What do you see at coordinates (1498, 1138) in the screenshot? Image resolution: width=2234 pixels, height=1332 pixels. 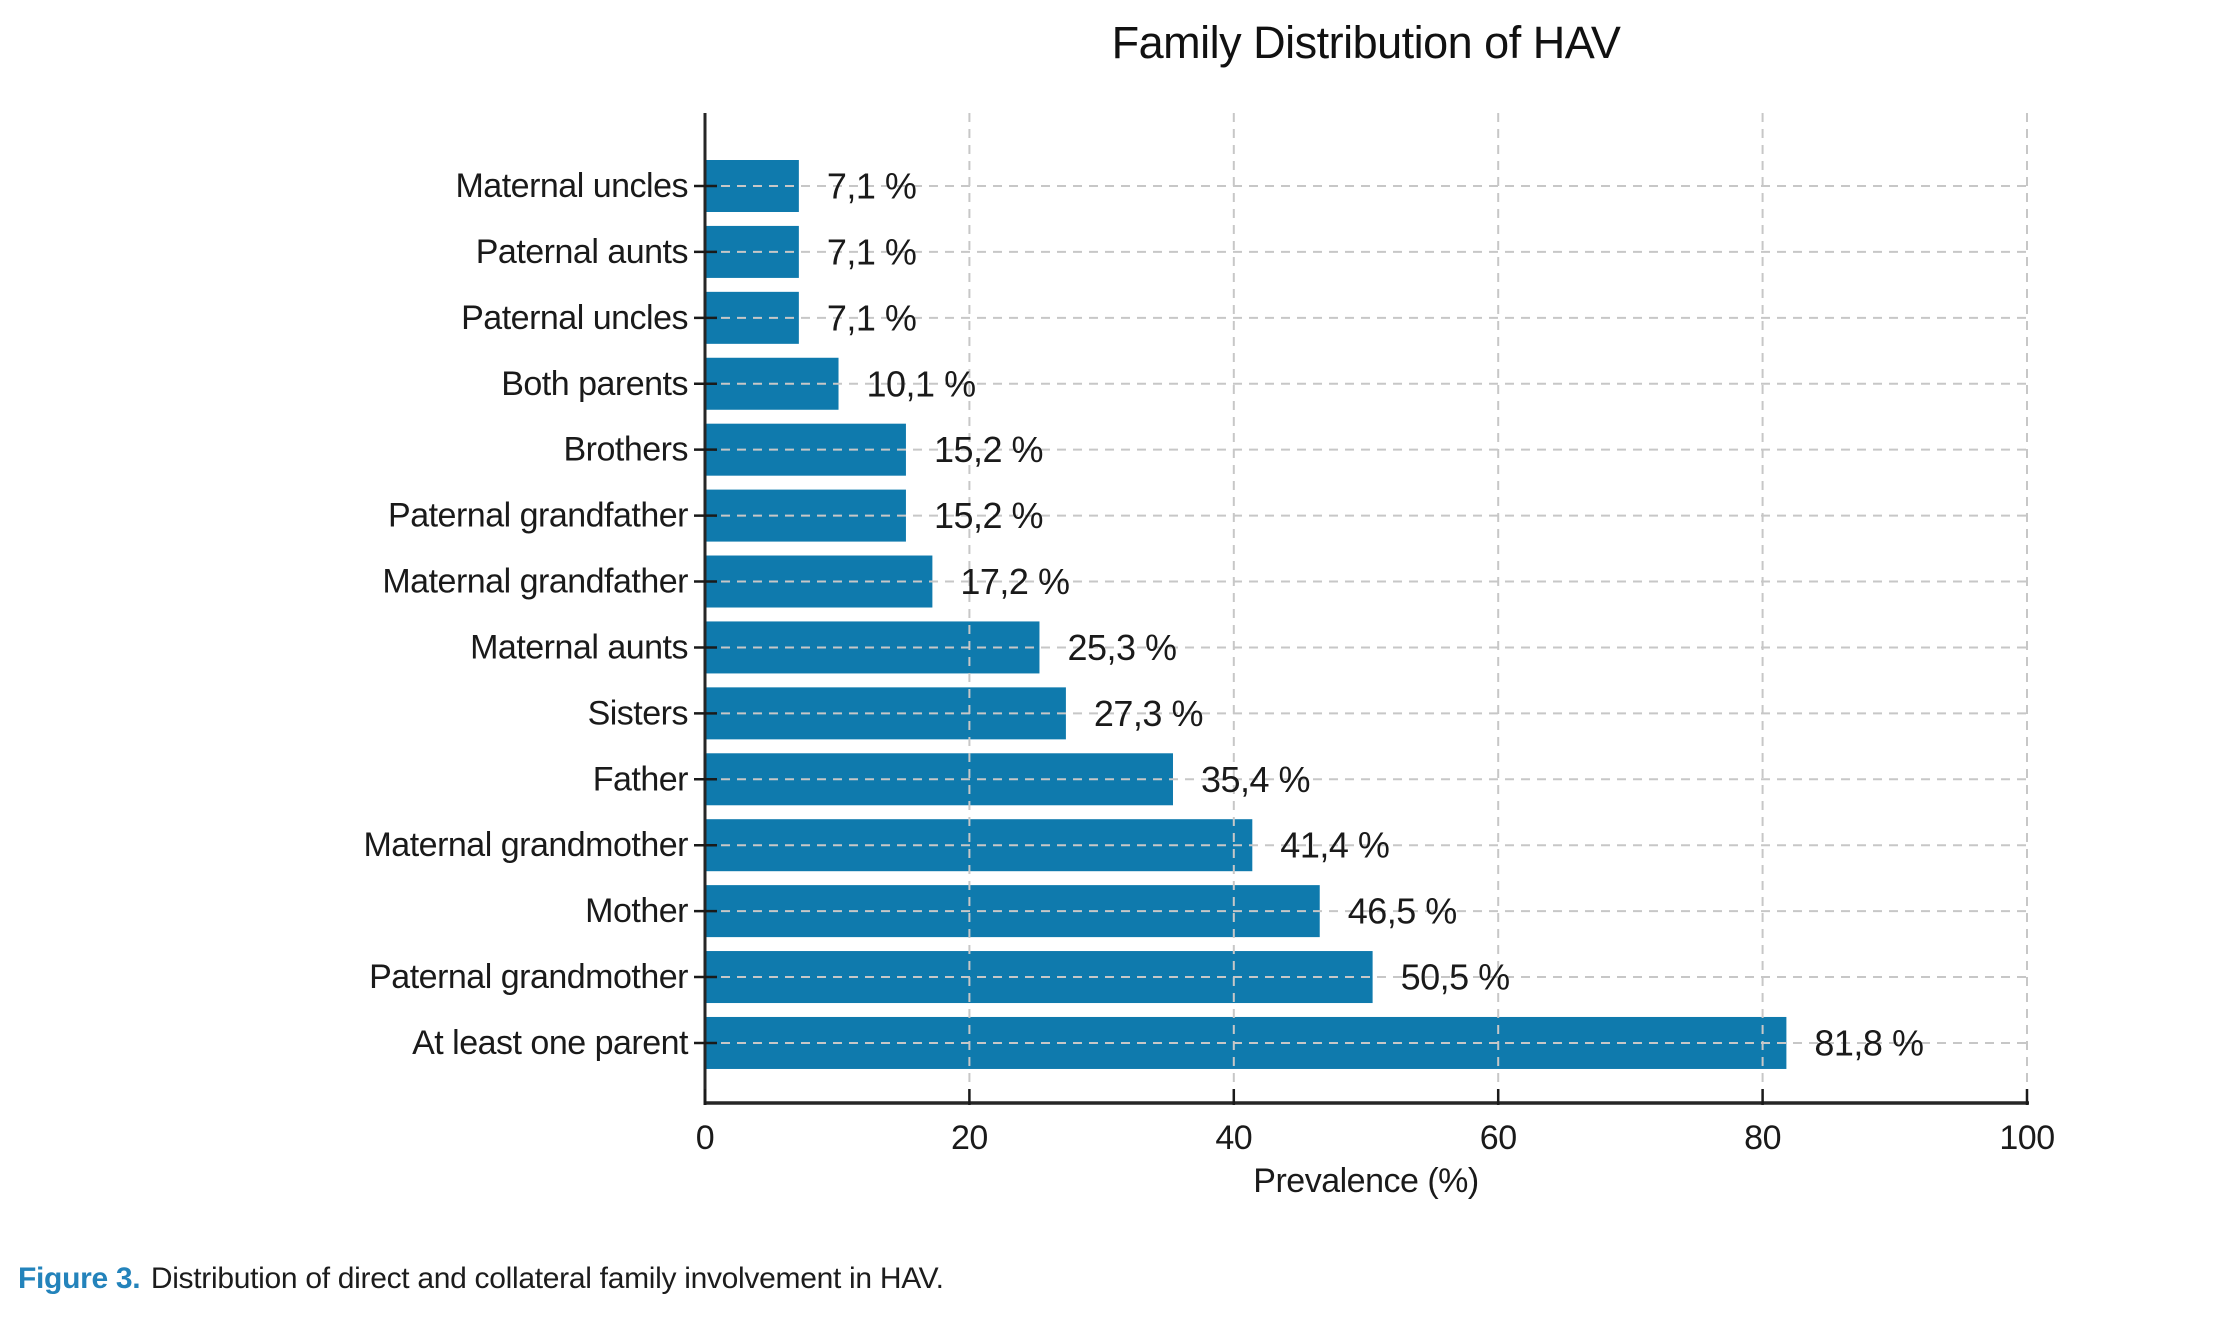 I see `x-tick-label: 60` at bounding box center [1498, 1138].